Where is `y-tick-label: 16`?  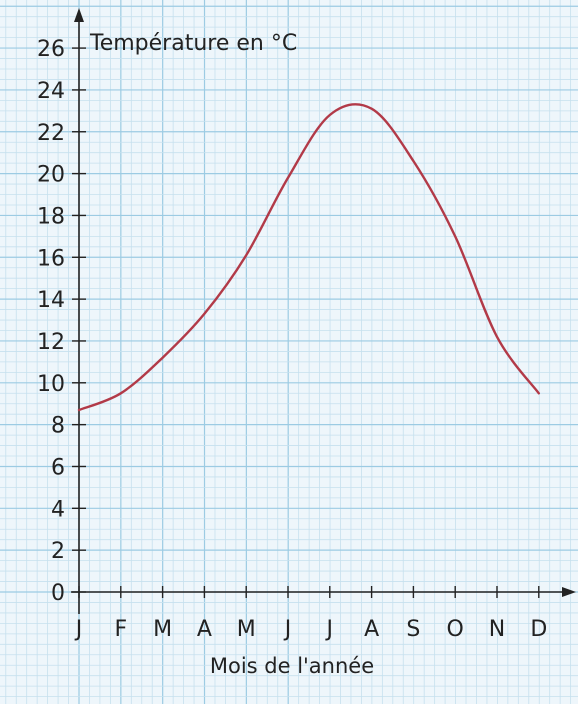 y-tick-label: 16 is located at coordinates (51, 258).